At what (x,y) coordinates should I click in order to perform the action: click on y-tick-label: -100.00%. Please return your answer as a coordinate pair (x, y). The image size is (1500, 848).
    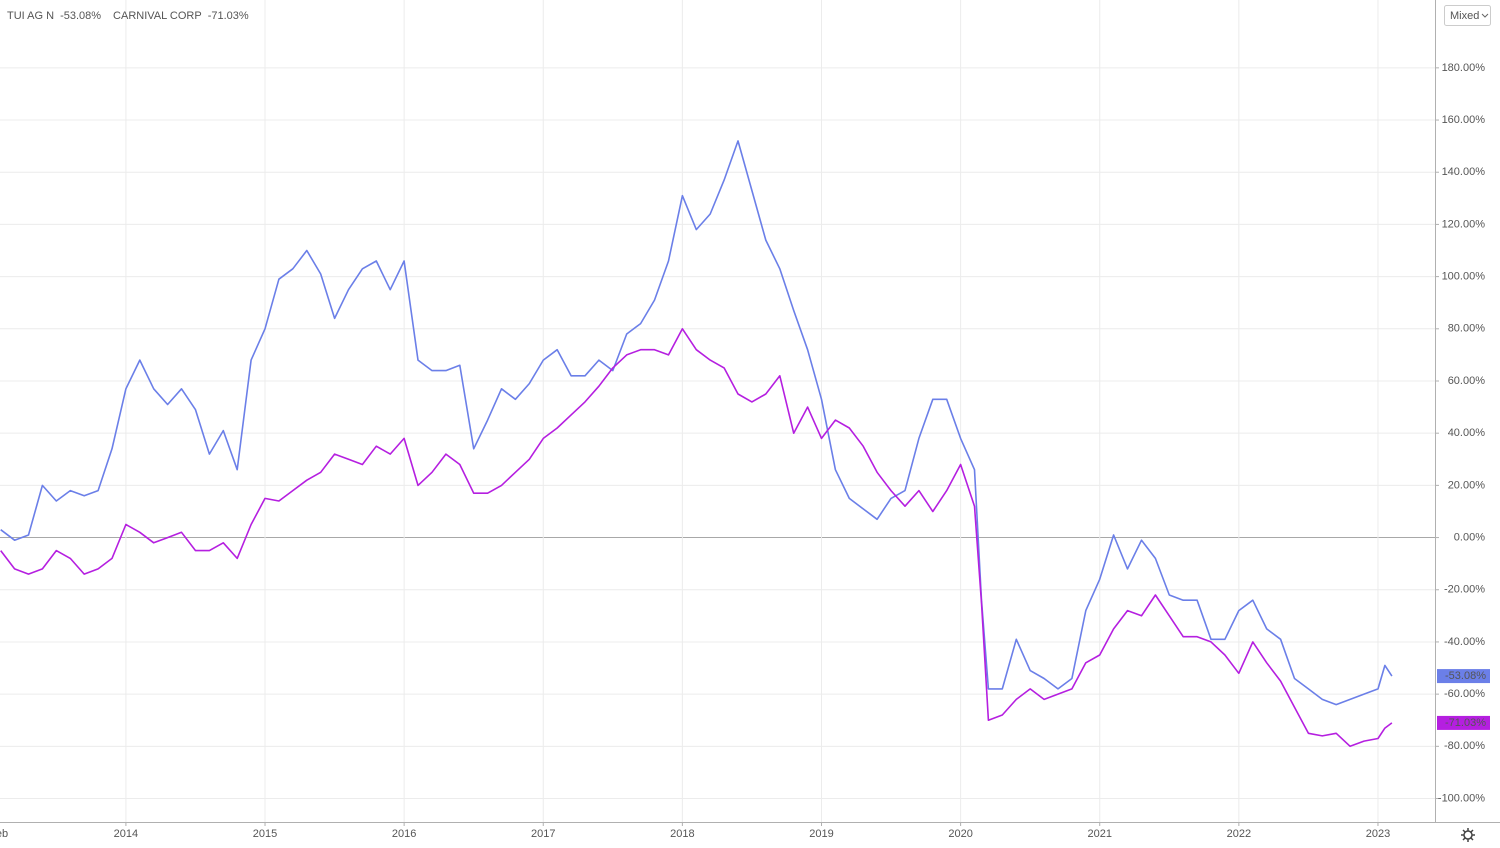
    Looking at the image, I should click on (1461, 798).